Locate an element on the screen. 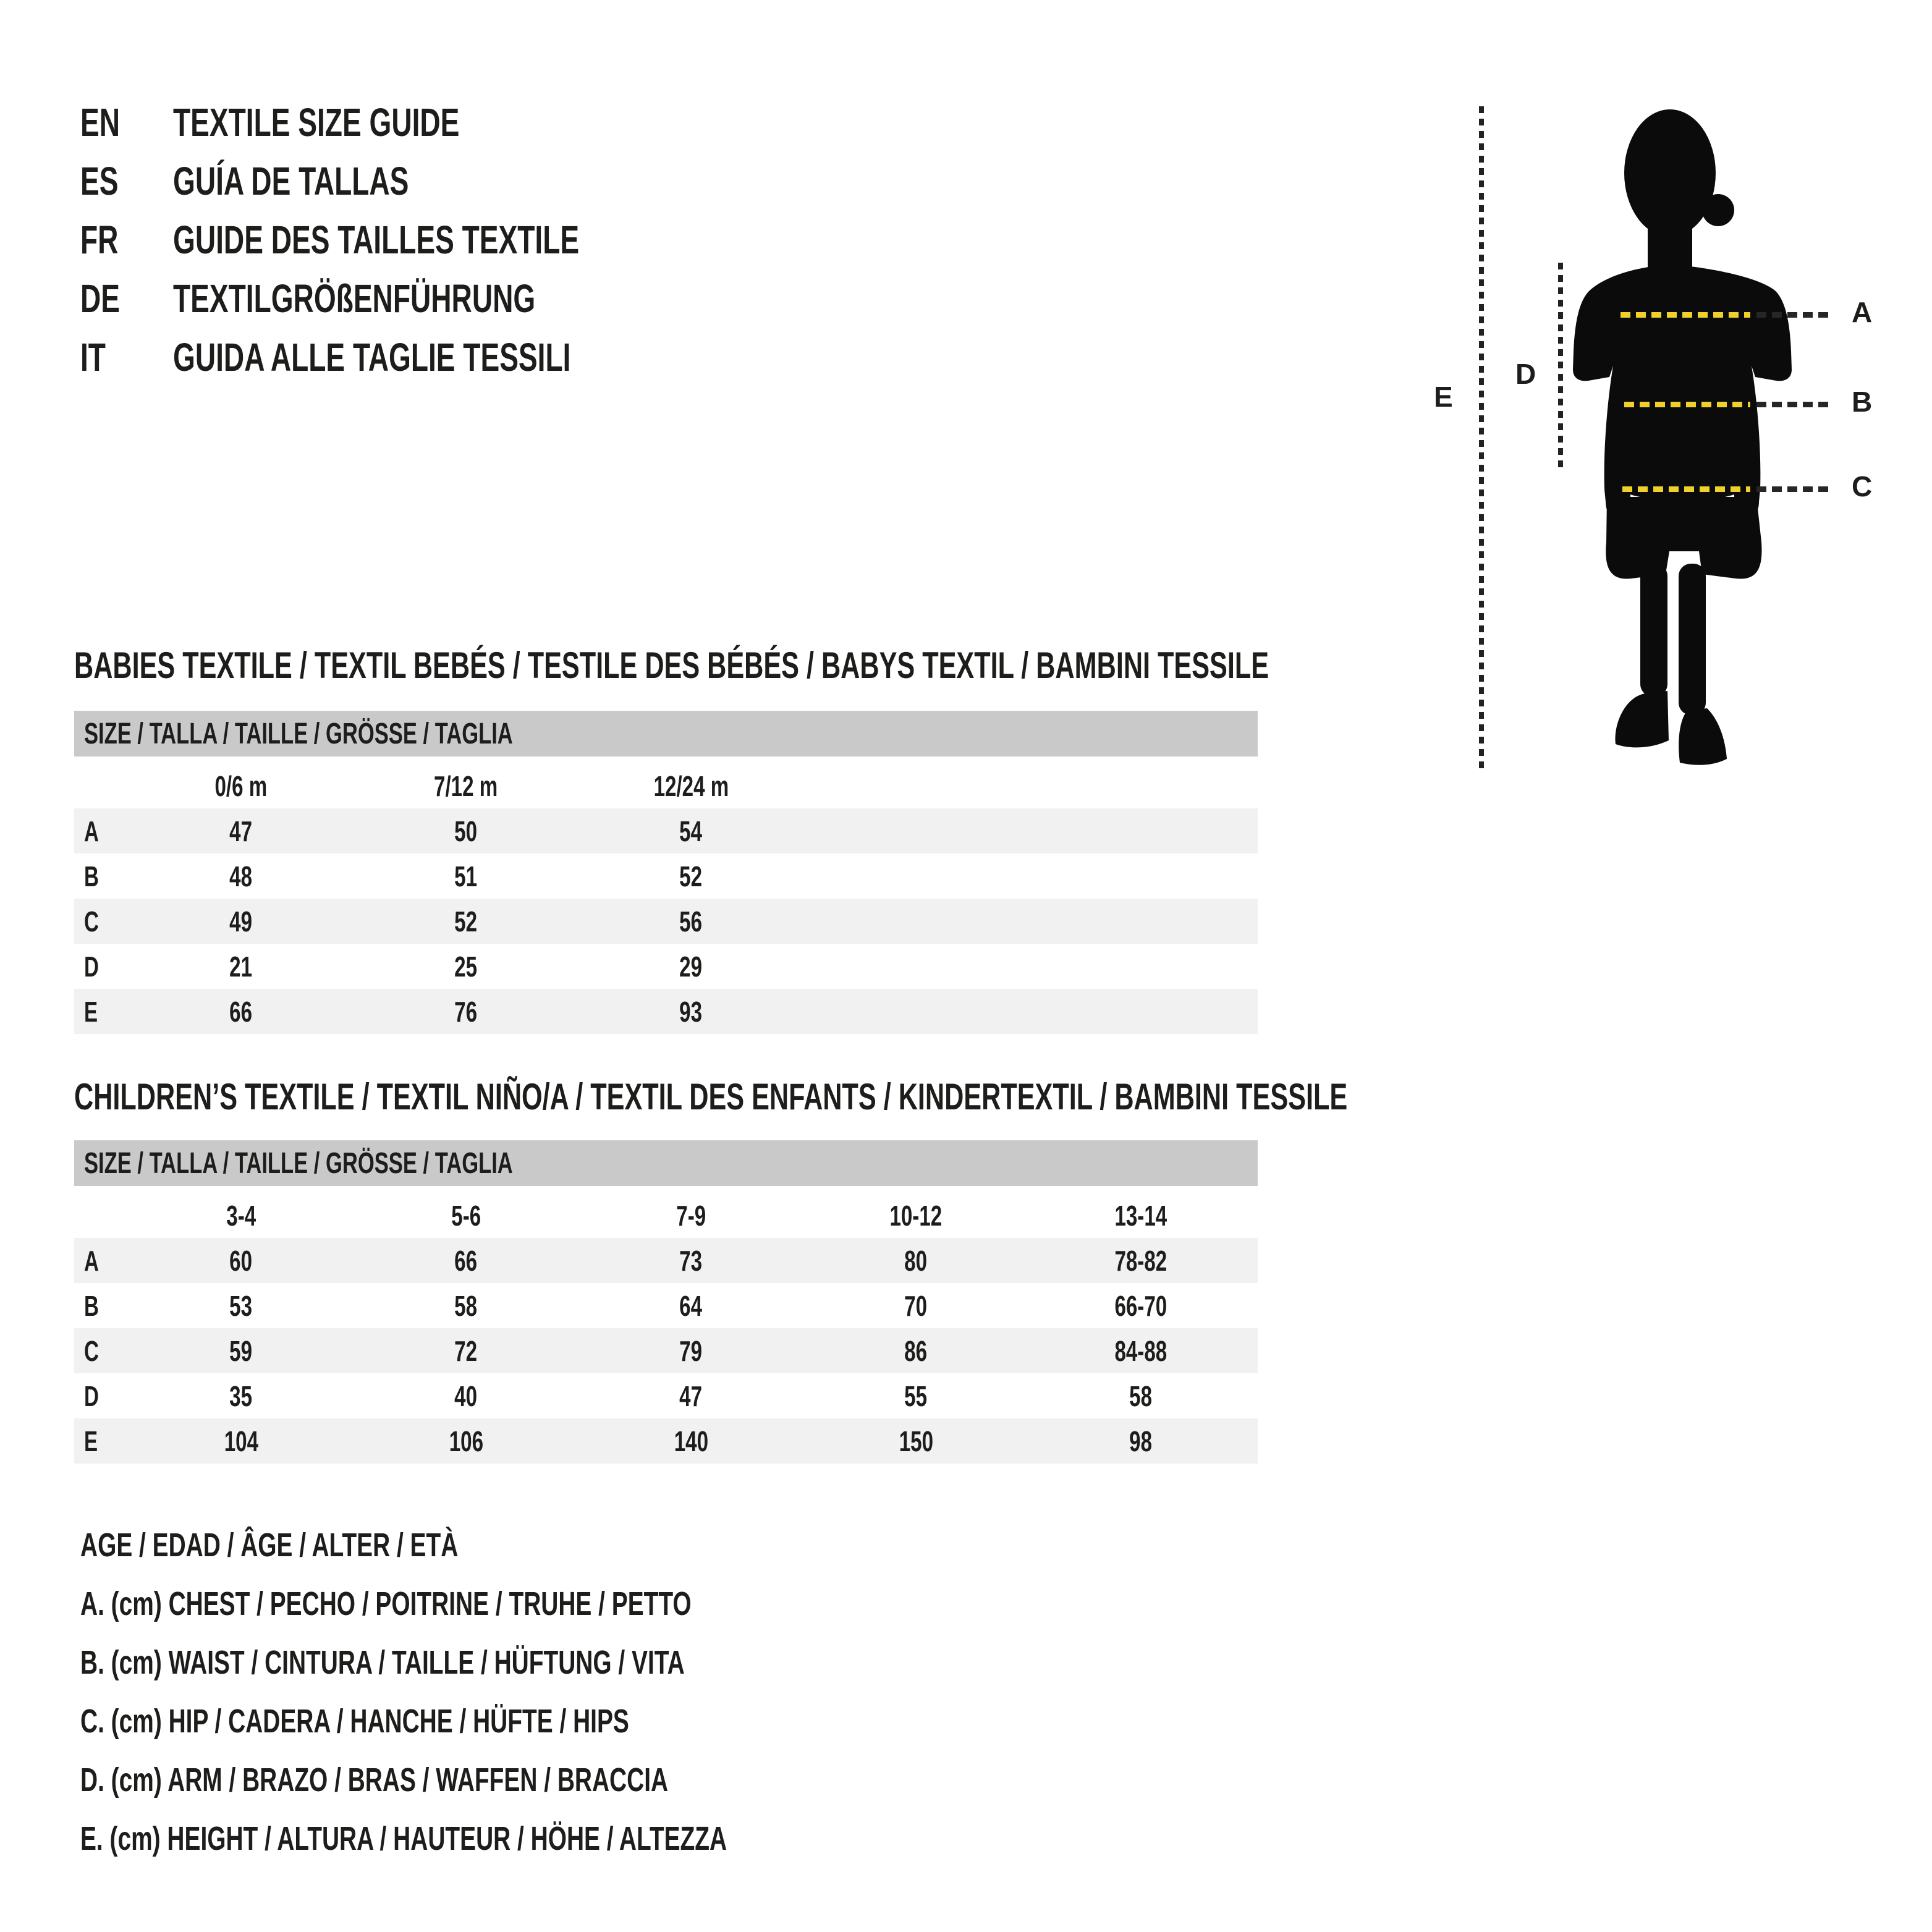 This screenshot has height=1932, width=1932. cell-text: 104 is located at coordinates (241, 1441).